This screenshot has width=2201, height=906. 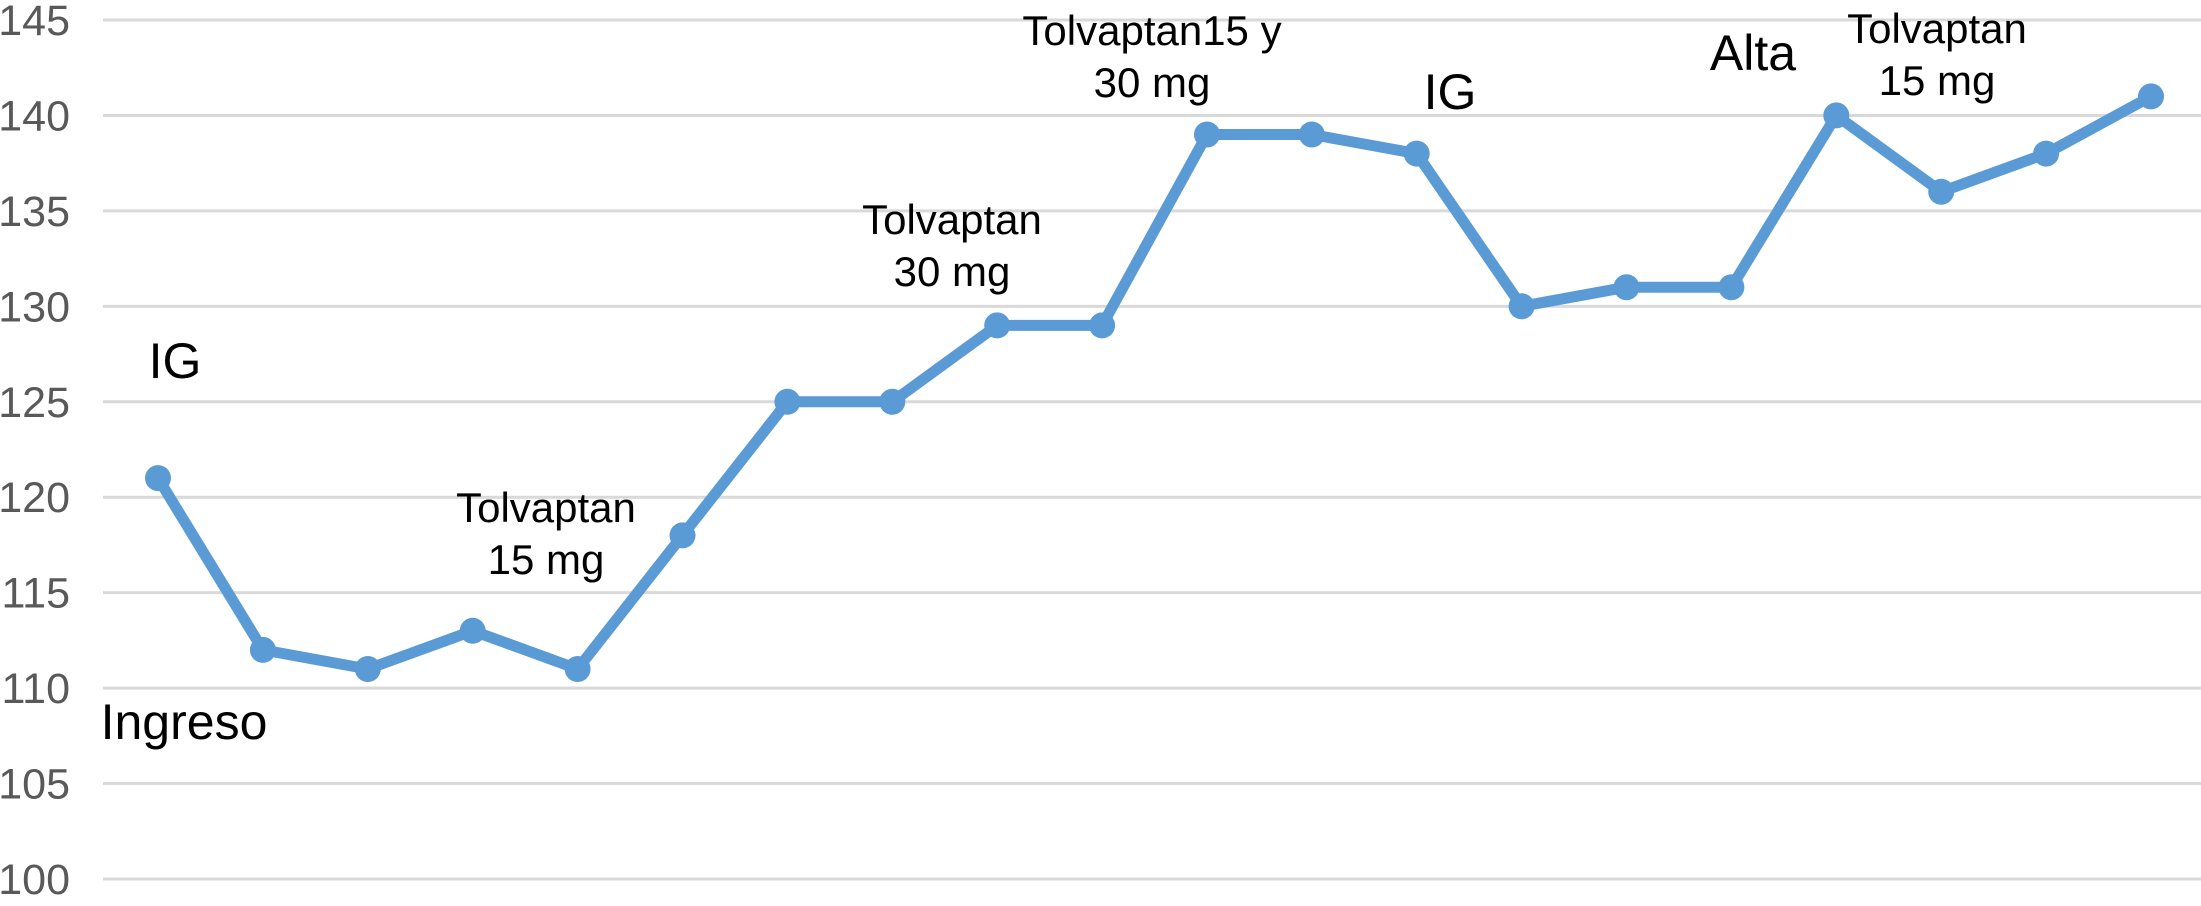 What do you see at coordinates (1753, 53) in the screenshot?
I see `annotation-label: Alta` at bounding box center [1753, 53].